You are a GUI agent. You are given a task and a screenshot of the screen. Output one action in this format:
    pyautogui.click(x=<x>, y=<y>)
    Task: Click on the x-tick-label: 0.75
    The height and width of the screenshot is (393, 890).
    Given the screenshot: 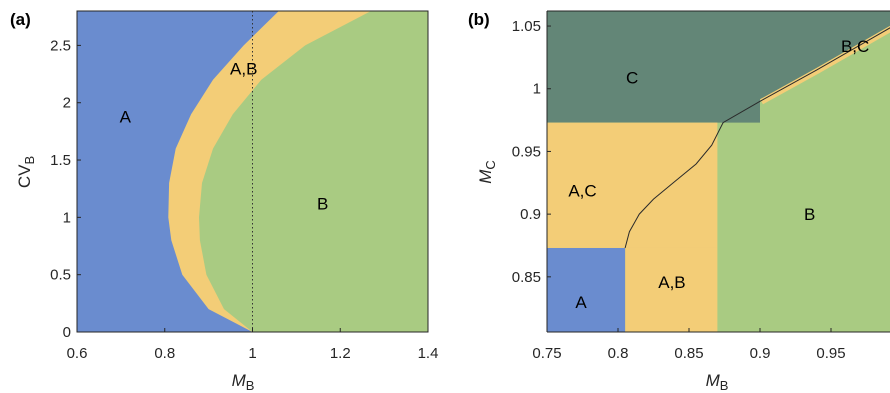 What is the action you would take?
    pyautogui.click(x=546, y=353)
    